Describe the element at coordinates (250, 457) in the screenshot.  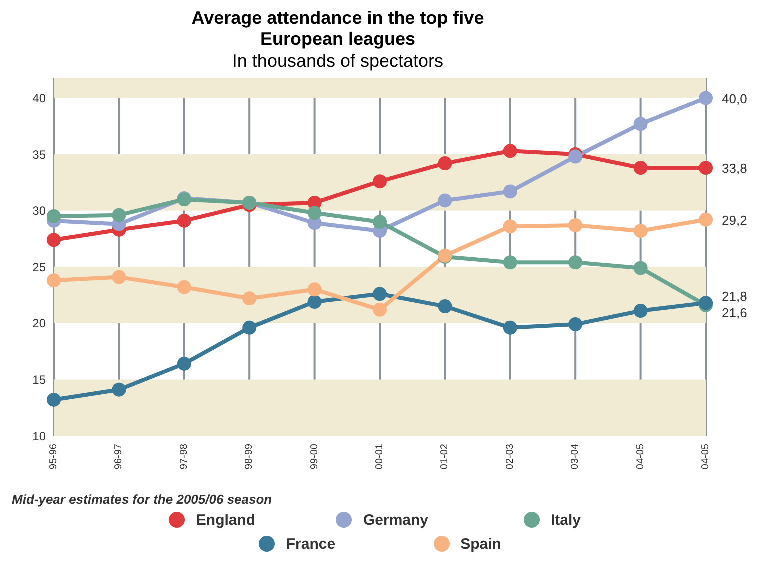
I see `x-tick-label: 98-99` at that location.